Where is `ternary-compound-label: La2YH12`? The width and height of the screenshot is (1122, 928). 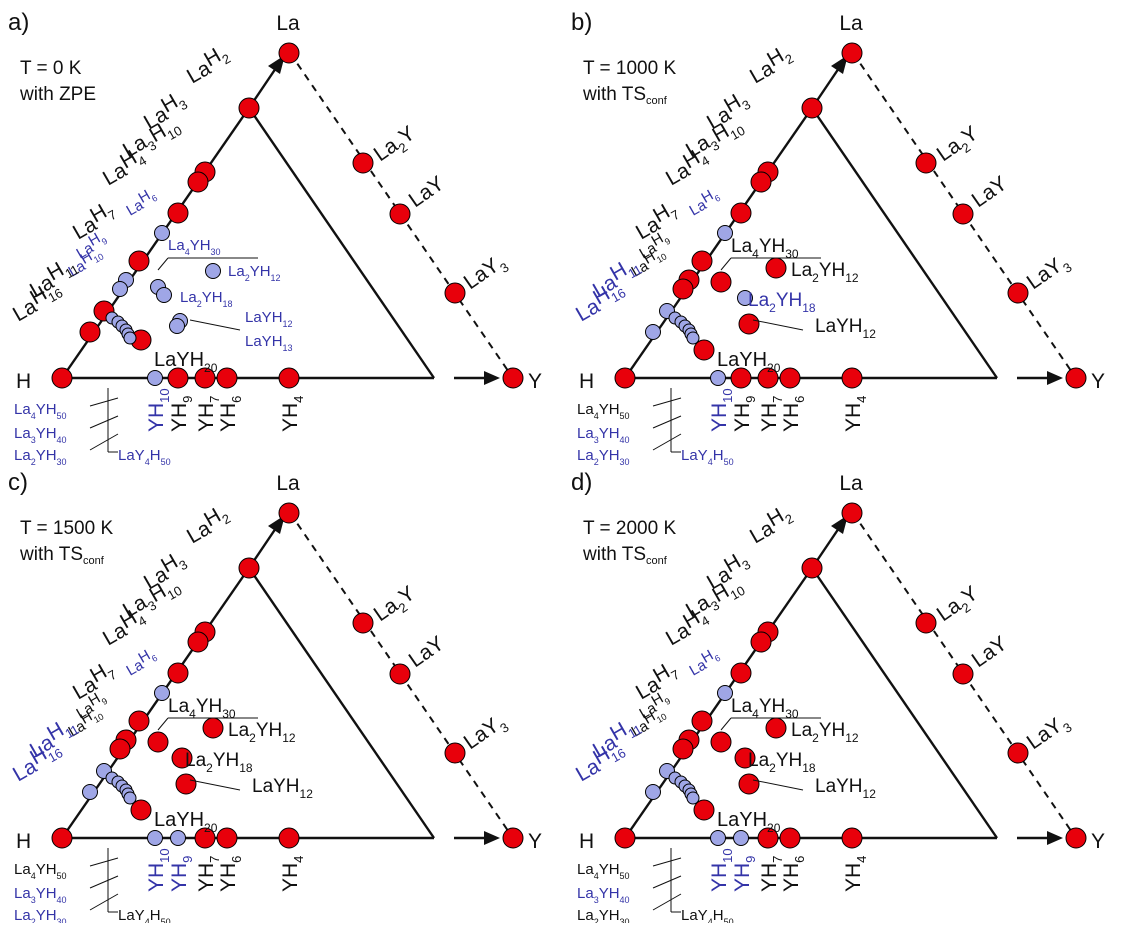
ternary-compound-label: La2YH12 is located at coordinates (825, 732).